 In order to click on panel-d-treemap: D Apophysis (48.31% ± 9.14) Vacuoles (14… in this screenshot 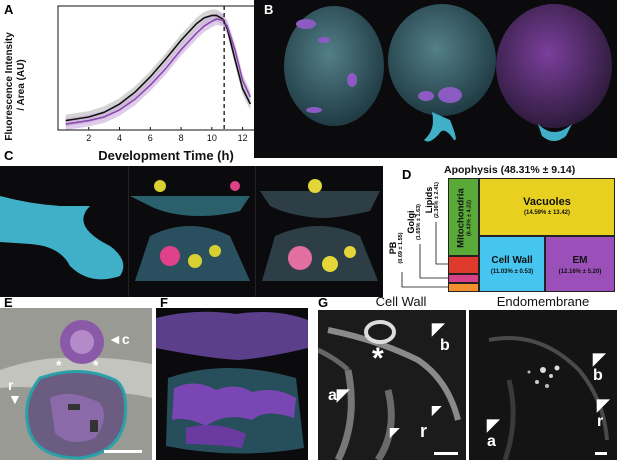, I will do `click(500, 230)`.